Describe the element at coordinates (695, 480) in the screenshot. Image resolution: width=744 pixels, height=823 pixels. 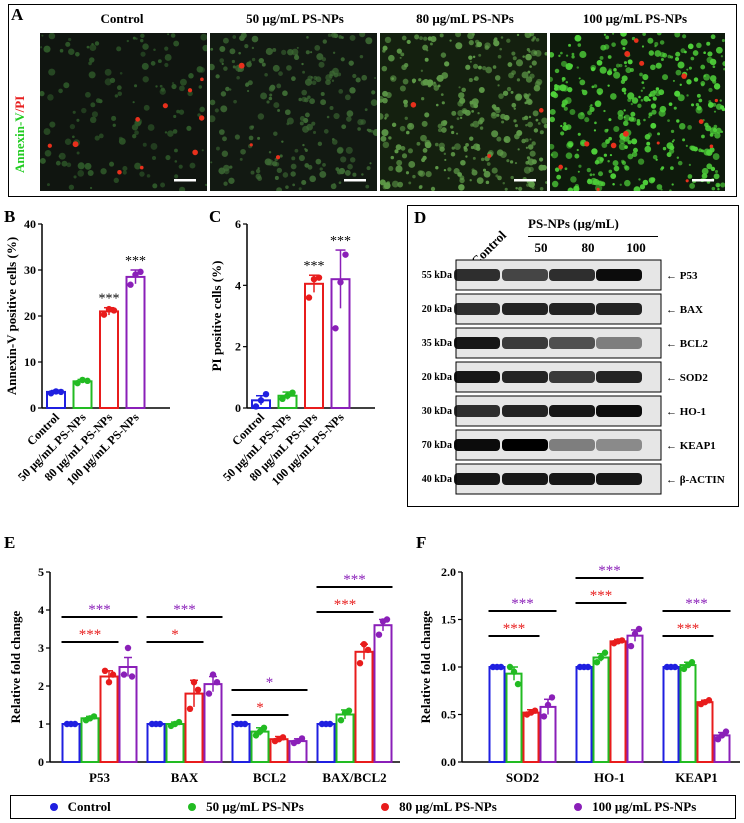
I see `protein-label: ← β-ACTIN` at that location.